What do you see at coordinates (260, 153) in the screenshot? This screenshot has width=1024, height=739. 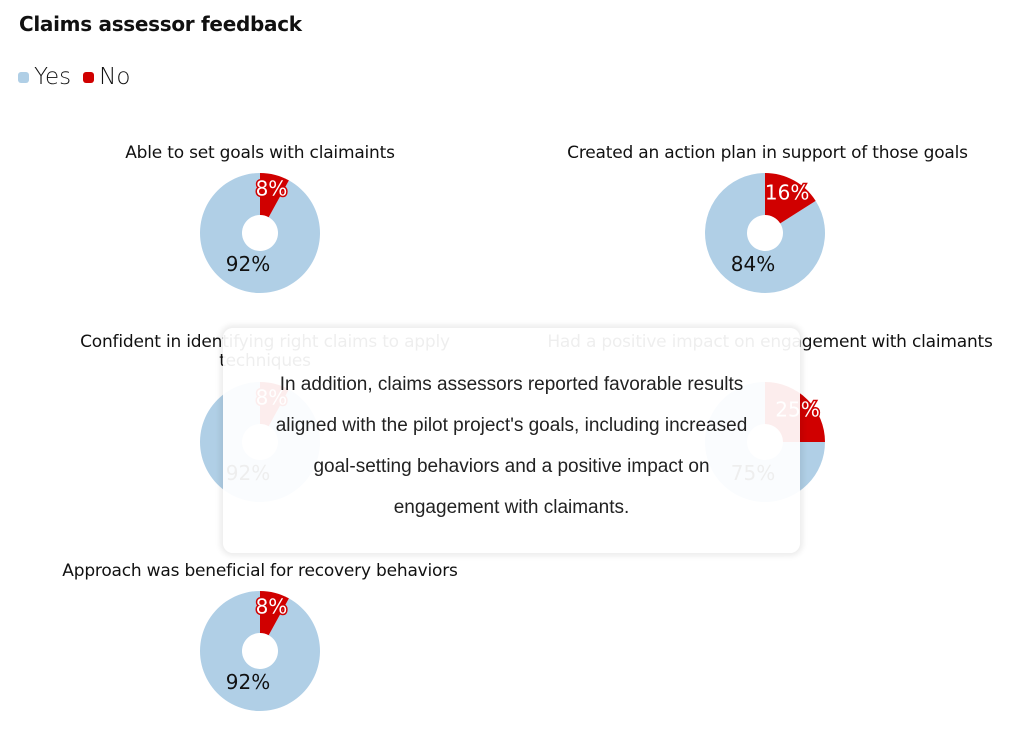 I see `chart-title-0: Able to set goals with claimaints` at bounding box center [260, 153].